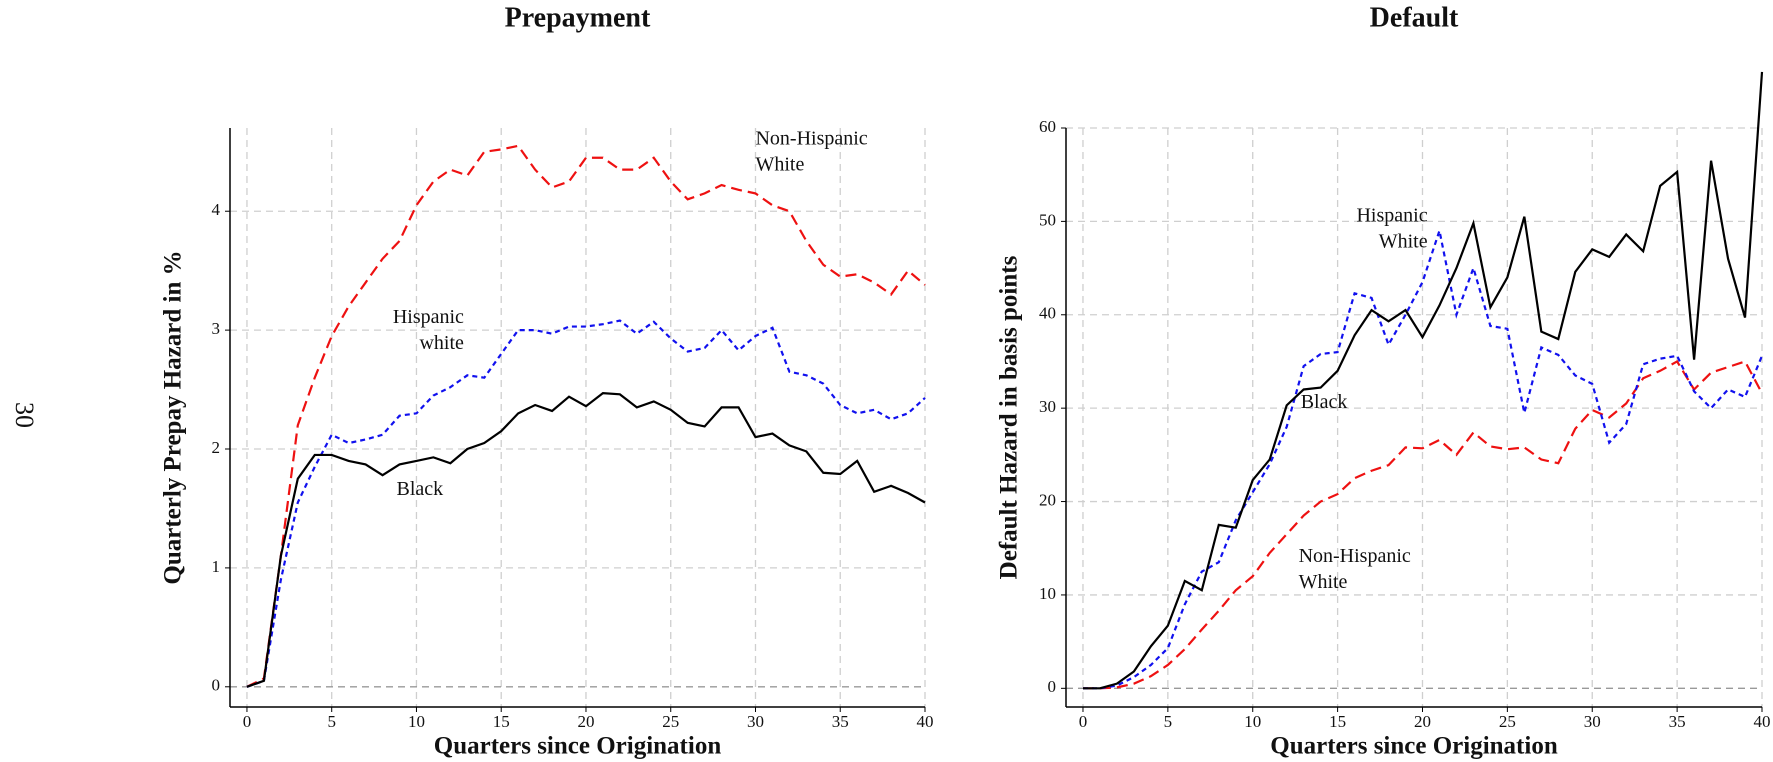 The height and width of the screenshot is (762, 1773). What do you see at coordinates (1047, 499) in the screenshot?
I see `y-tick-label: 20` at bounding box center [1047, 499].